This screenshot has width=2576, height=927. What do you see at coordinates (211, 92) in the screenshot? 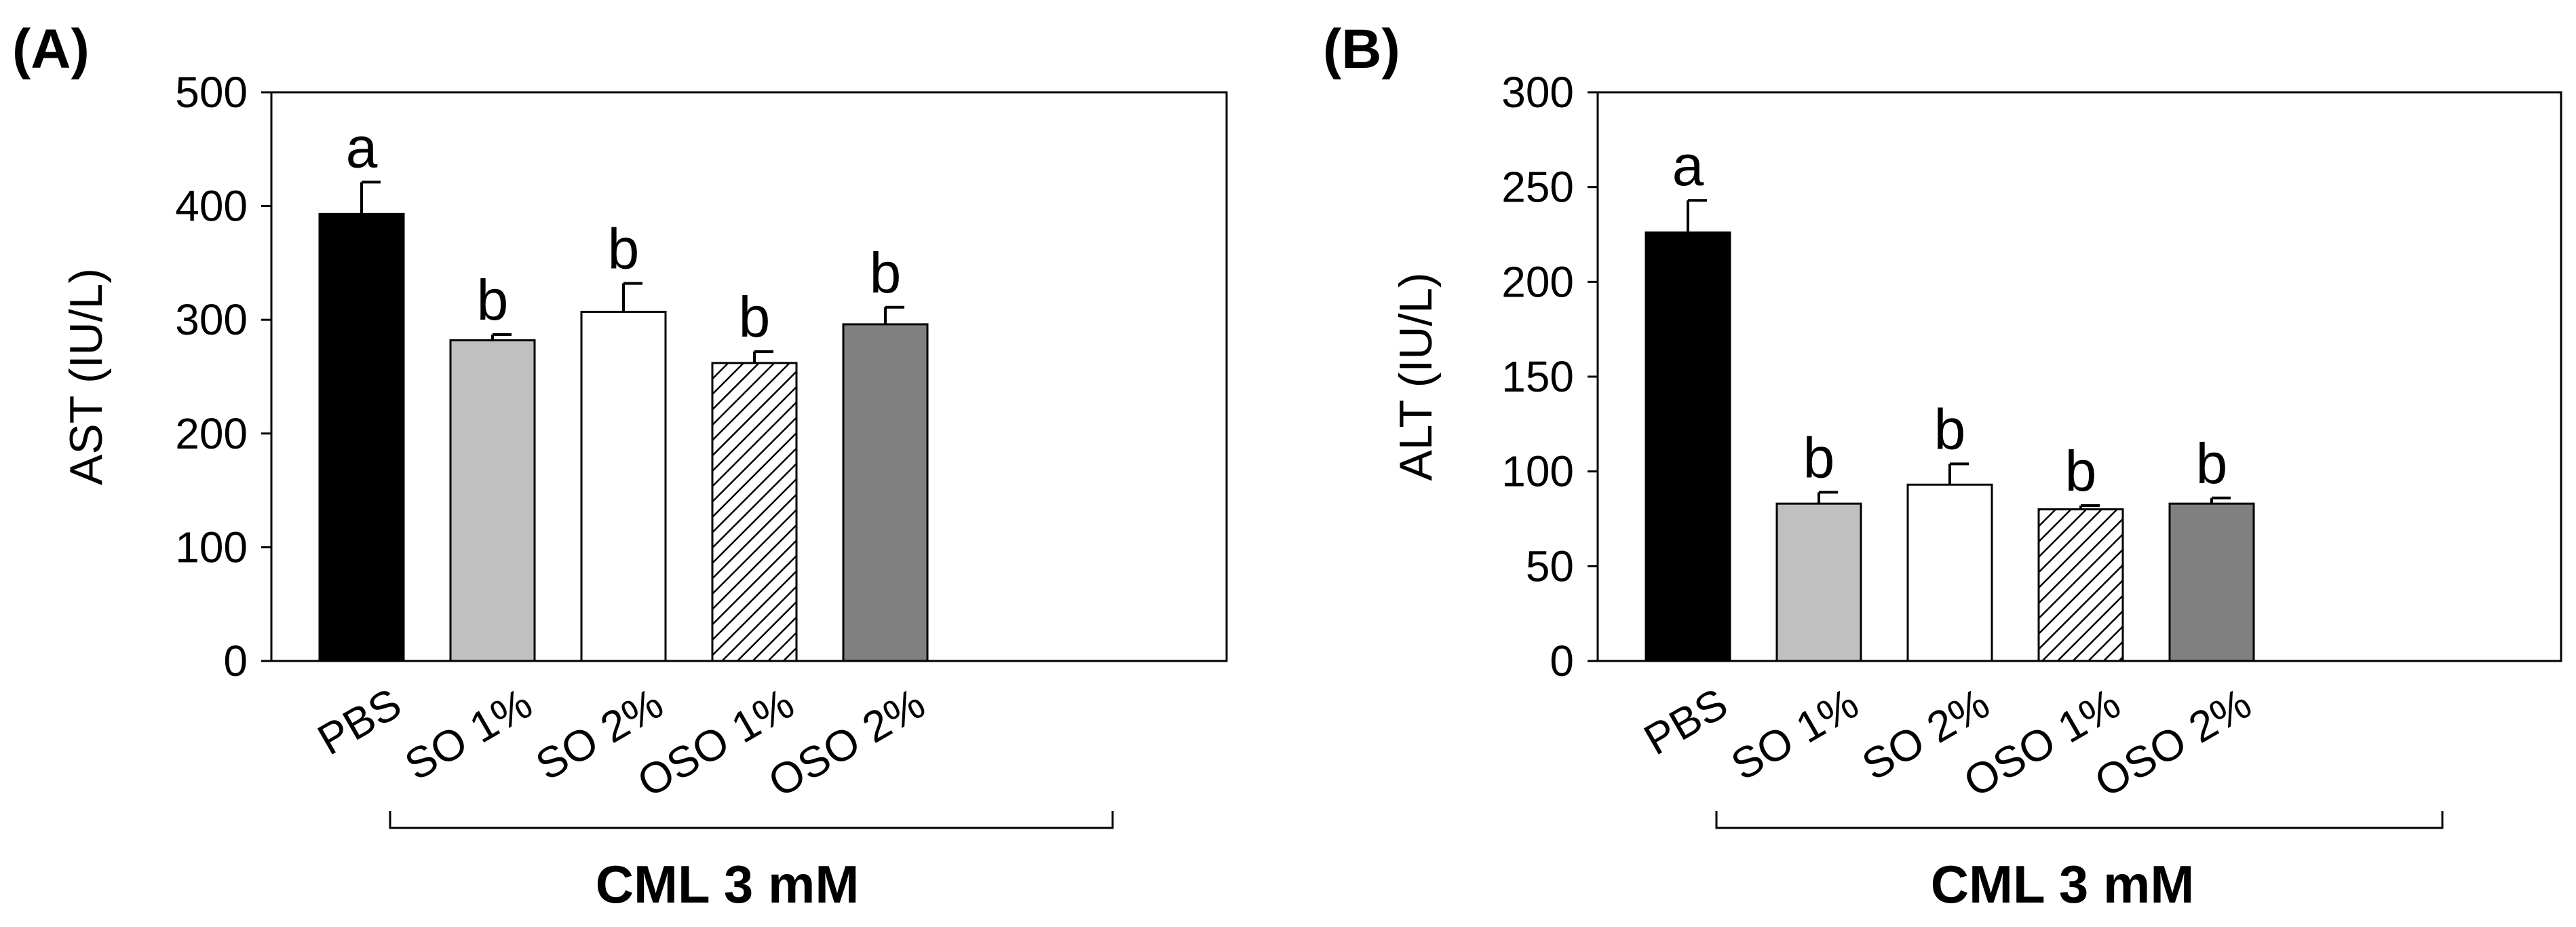
I see `panel-a-y-tick-label: 500` at bounding box center [211, 92].